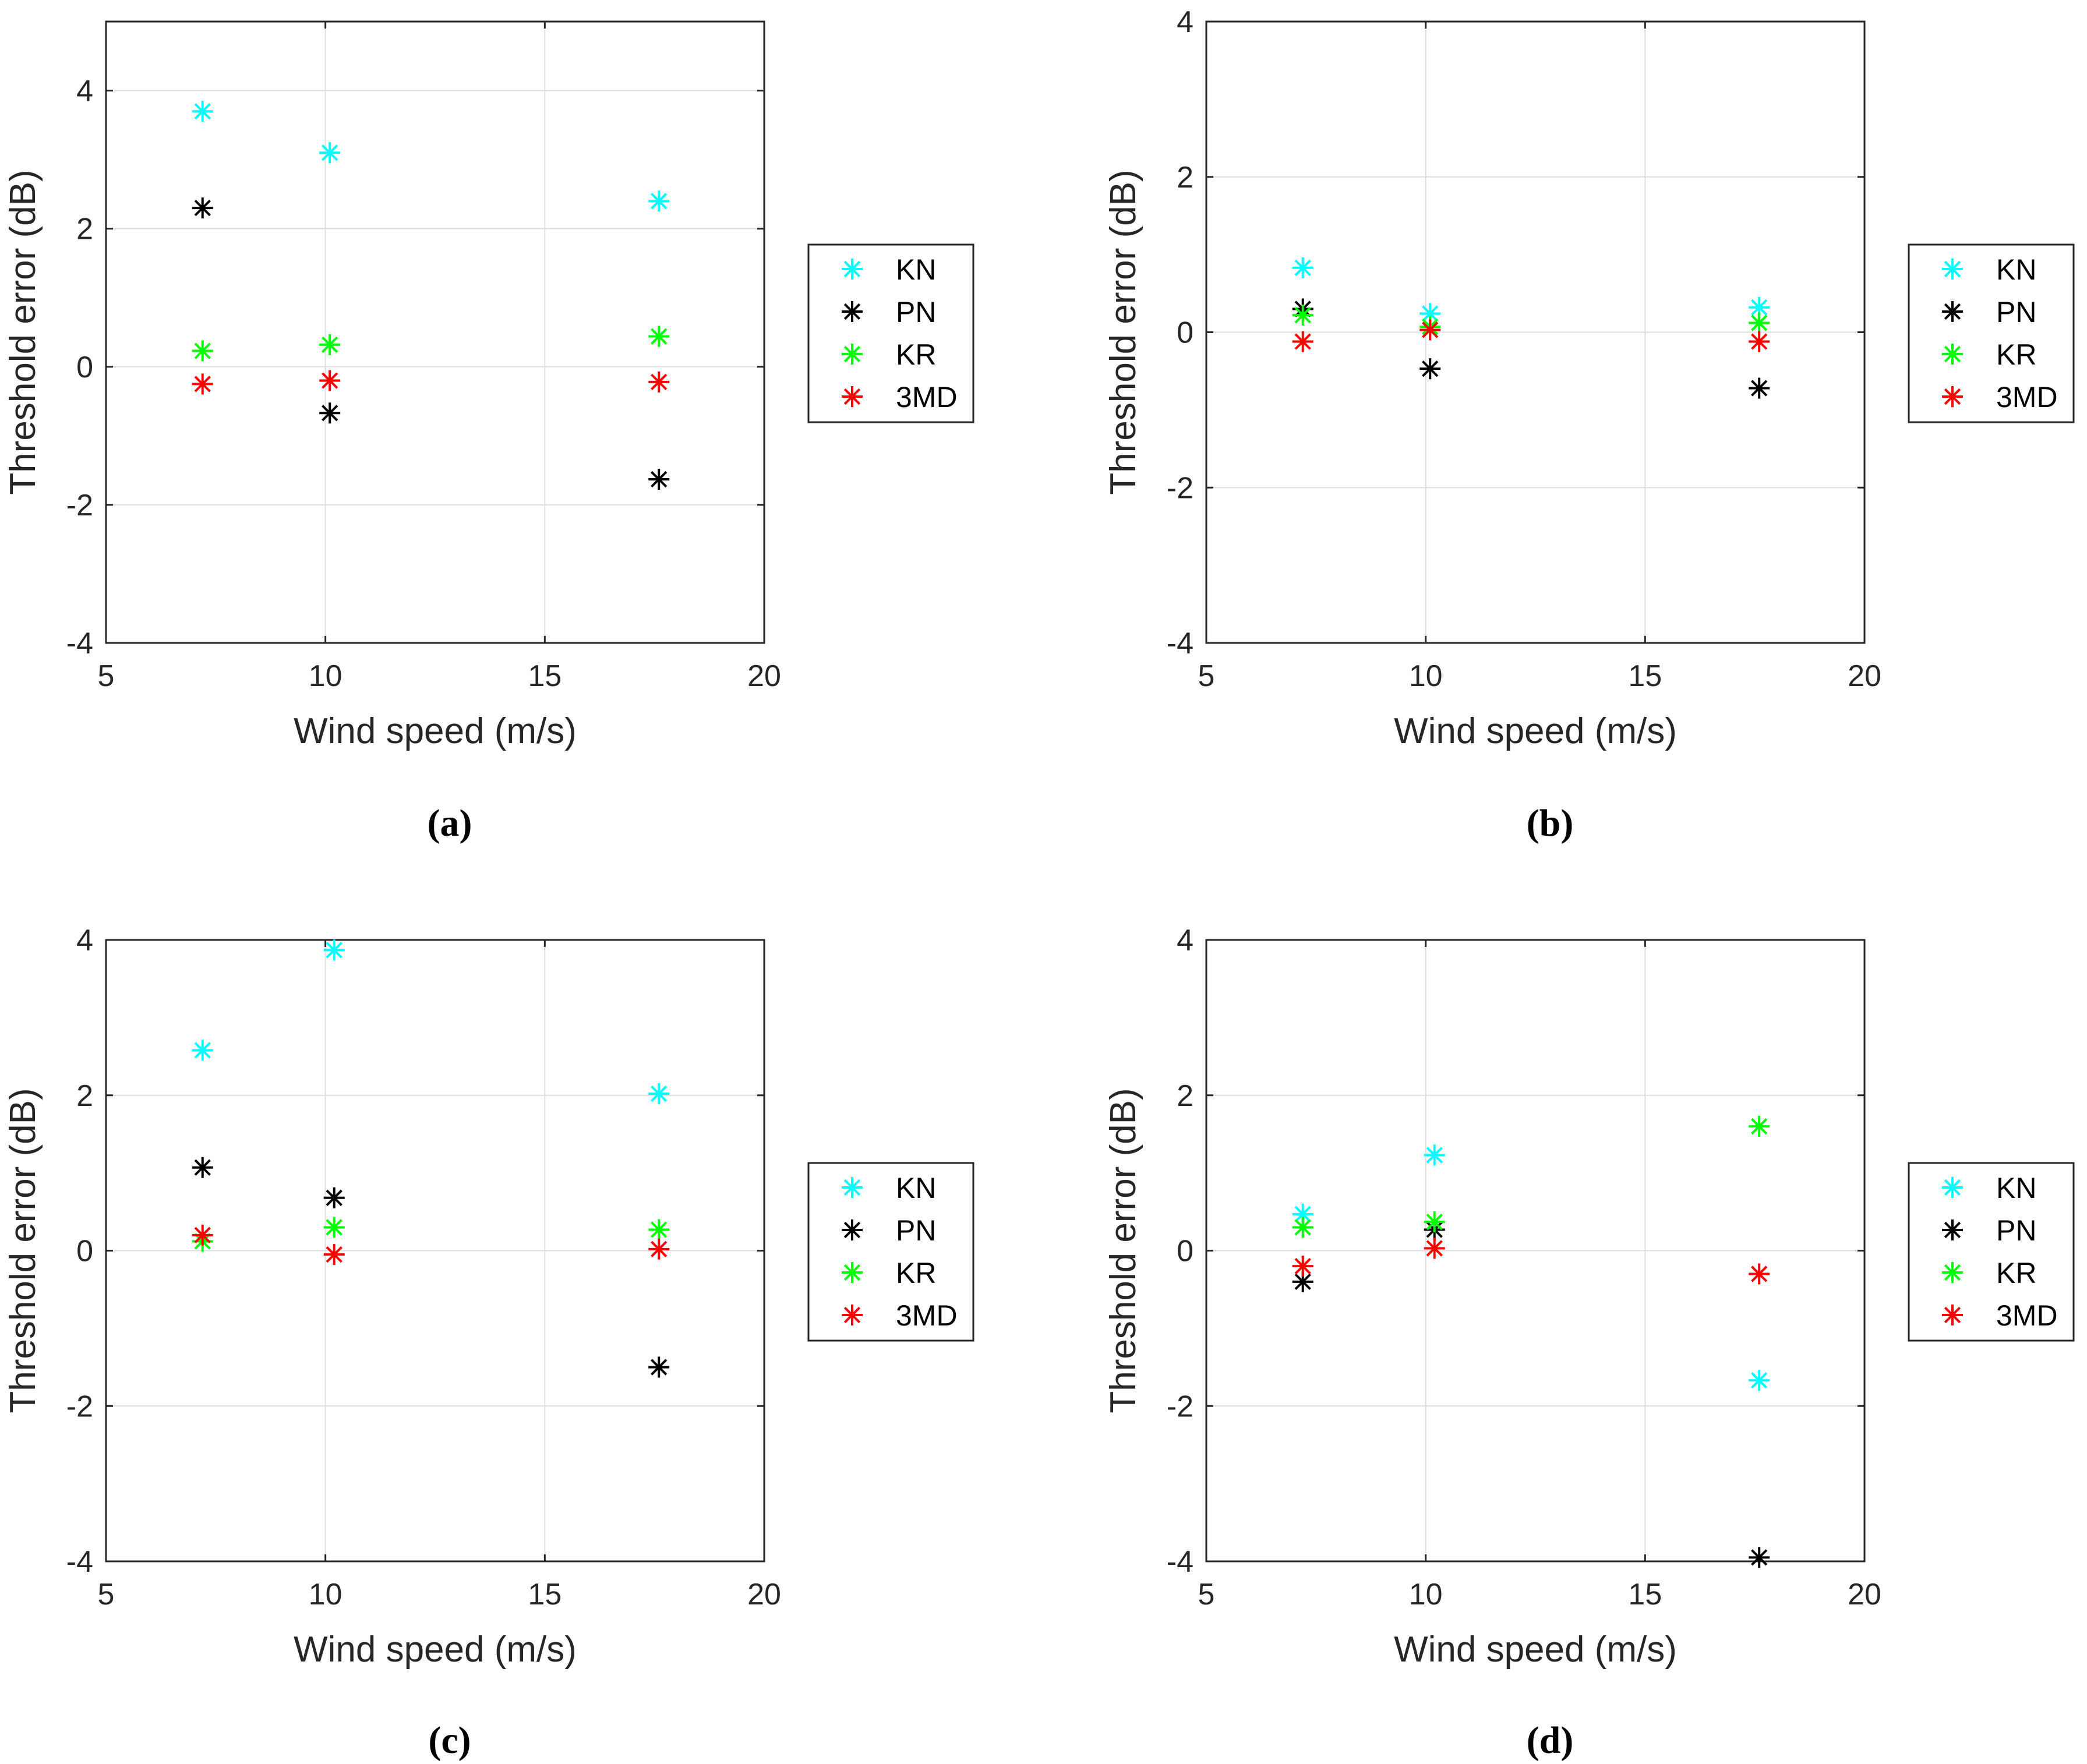 The image size is (2087, 1764). What do you see at coordinates (450, 823) in the screenshot?
I see `panel-caption: (a)` at bounding box center [450, 823].